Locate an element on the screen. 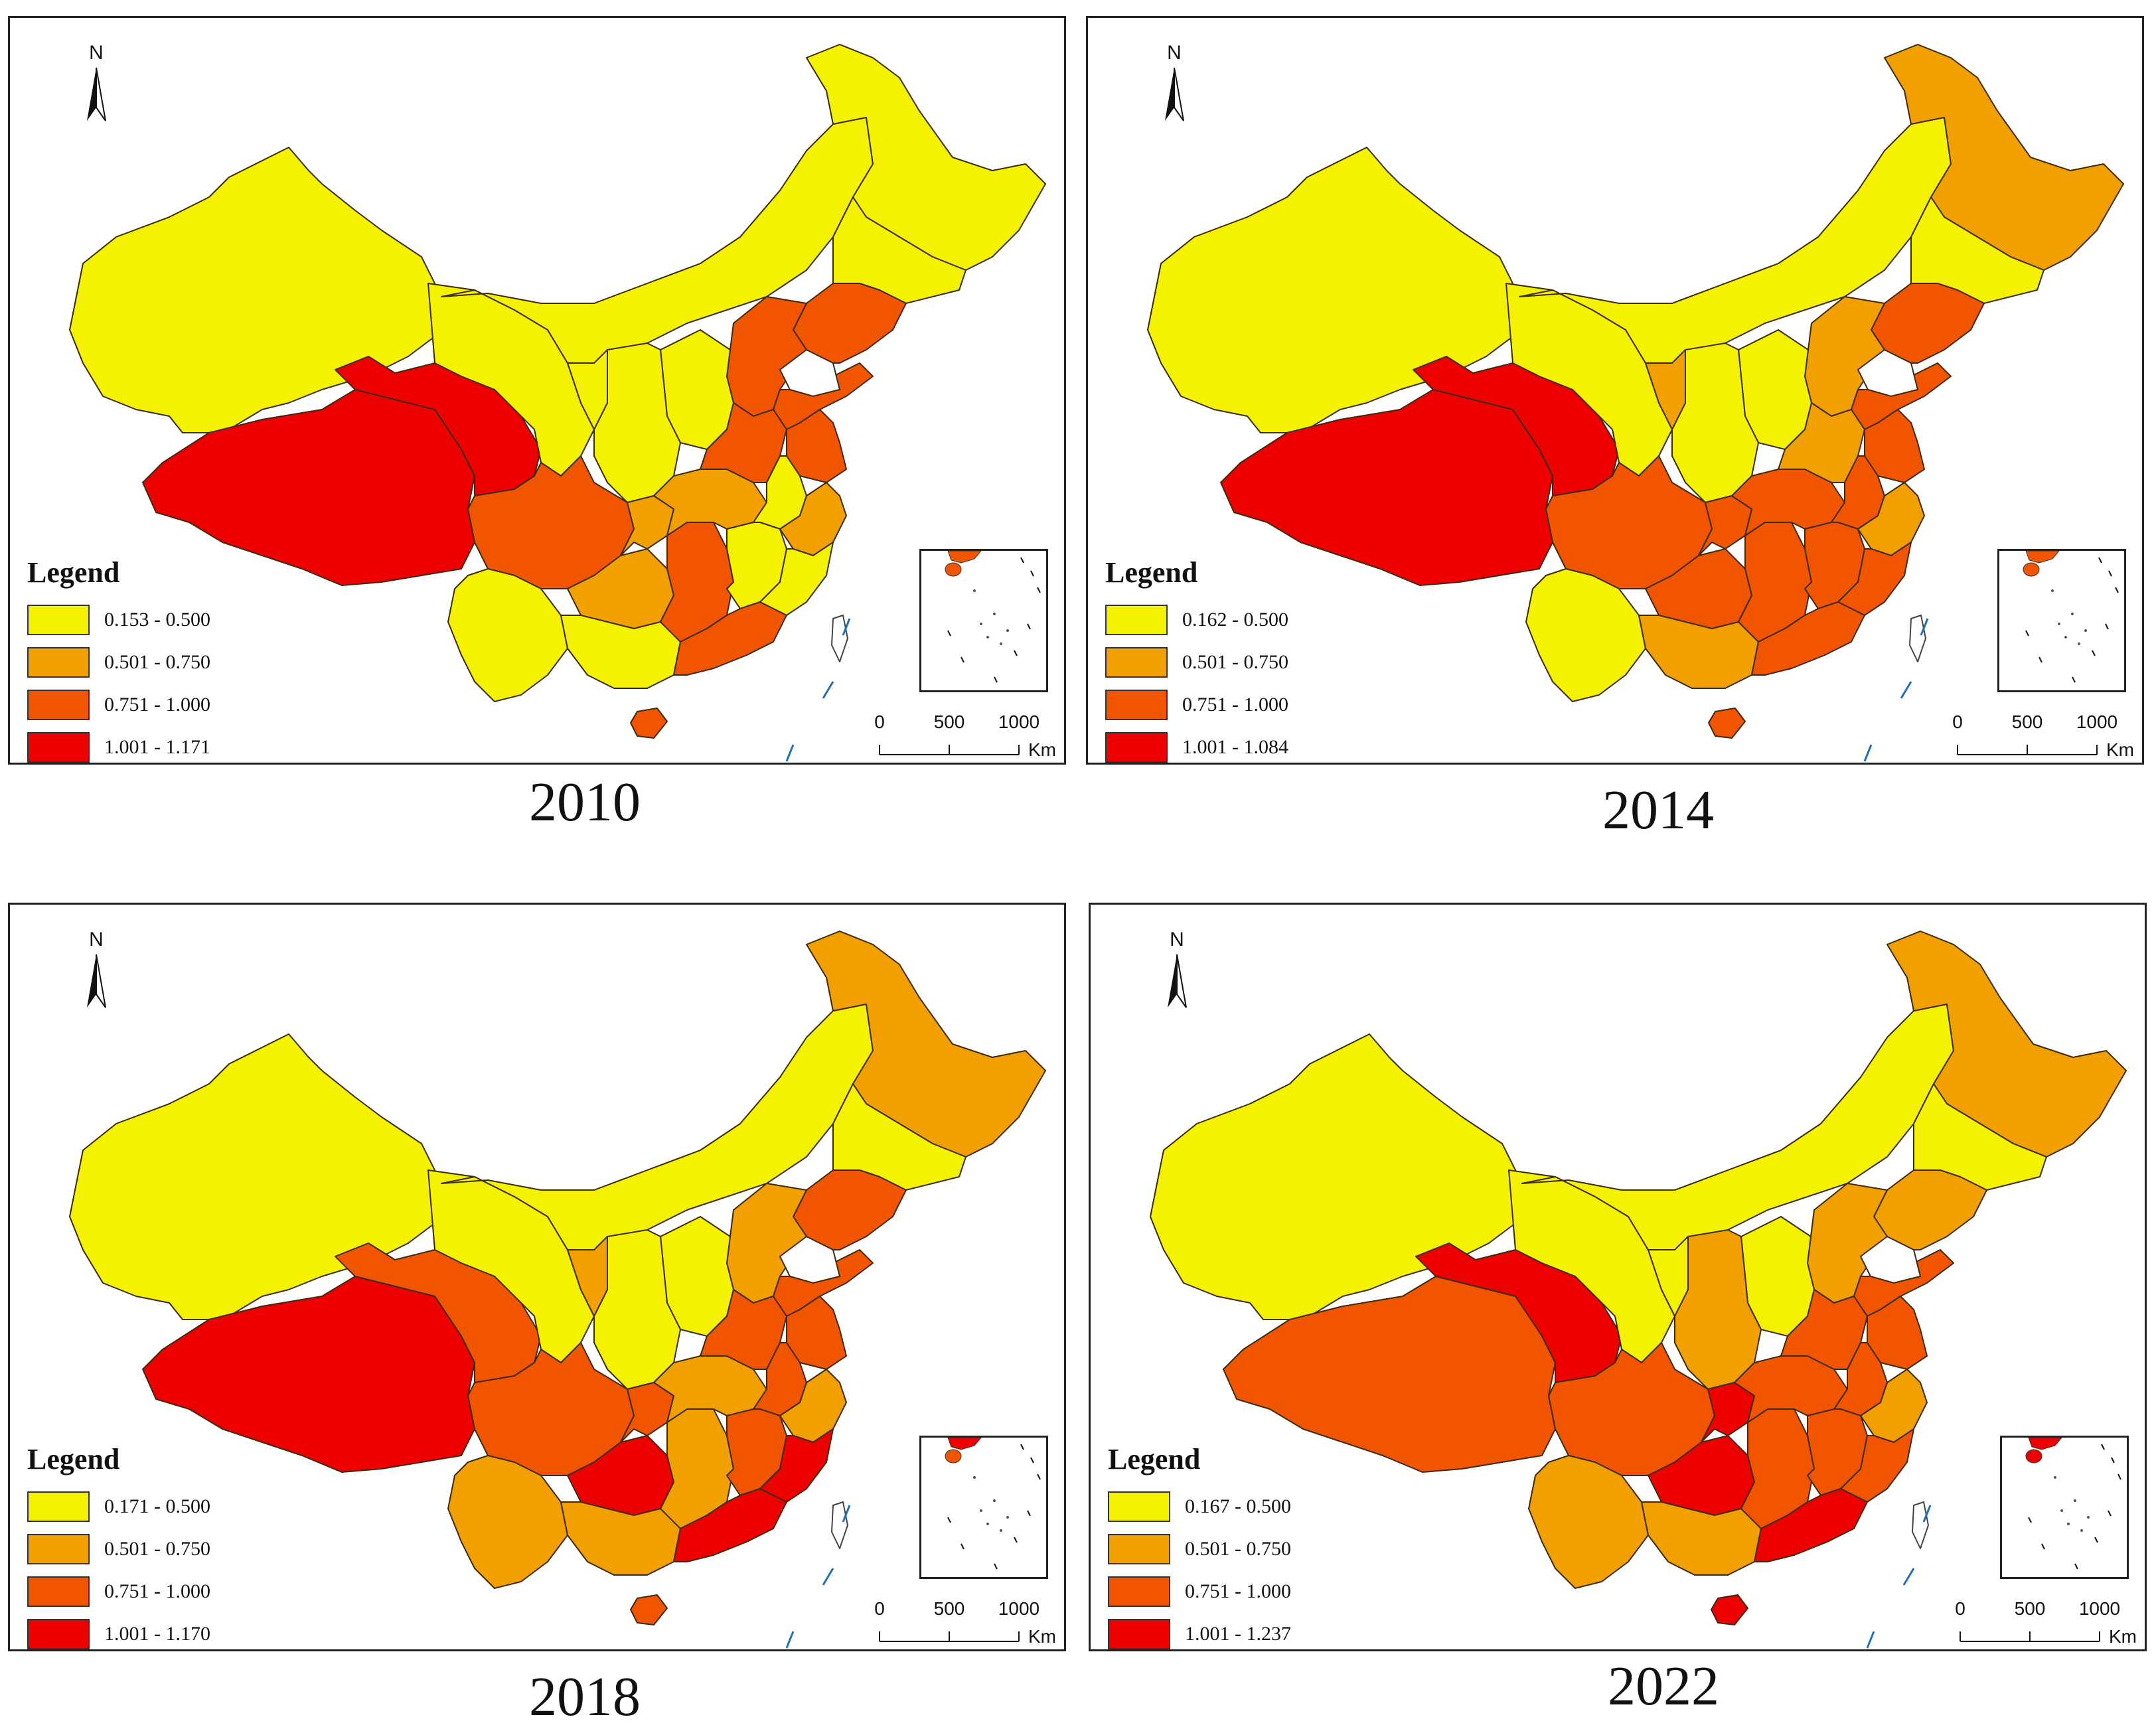 Image resolution: width=2156 pixels, height=1729 pixels. legend-label: 0.162 - 0.500 is located at coordinates (1235, 620).